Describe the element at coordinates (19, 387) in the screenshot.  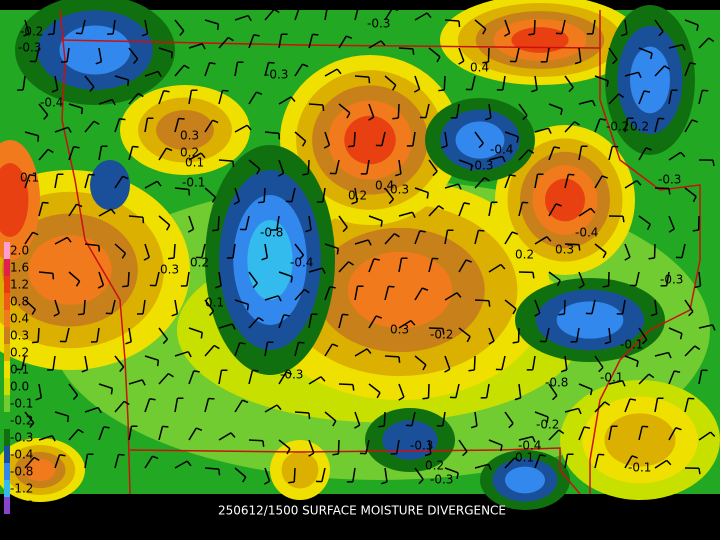
I see `legend-label: 0.0` at that location.